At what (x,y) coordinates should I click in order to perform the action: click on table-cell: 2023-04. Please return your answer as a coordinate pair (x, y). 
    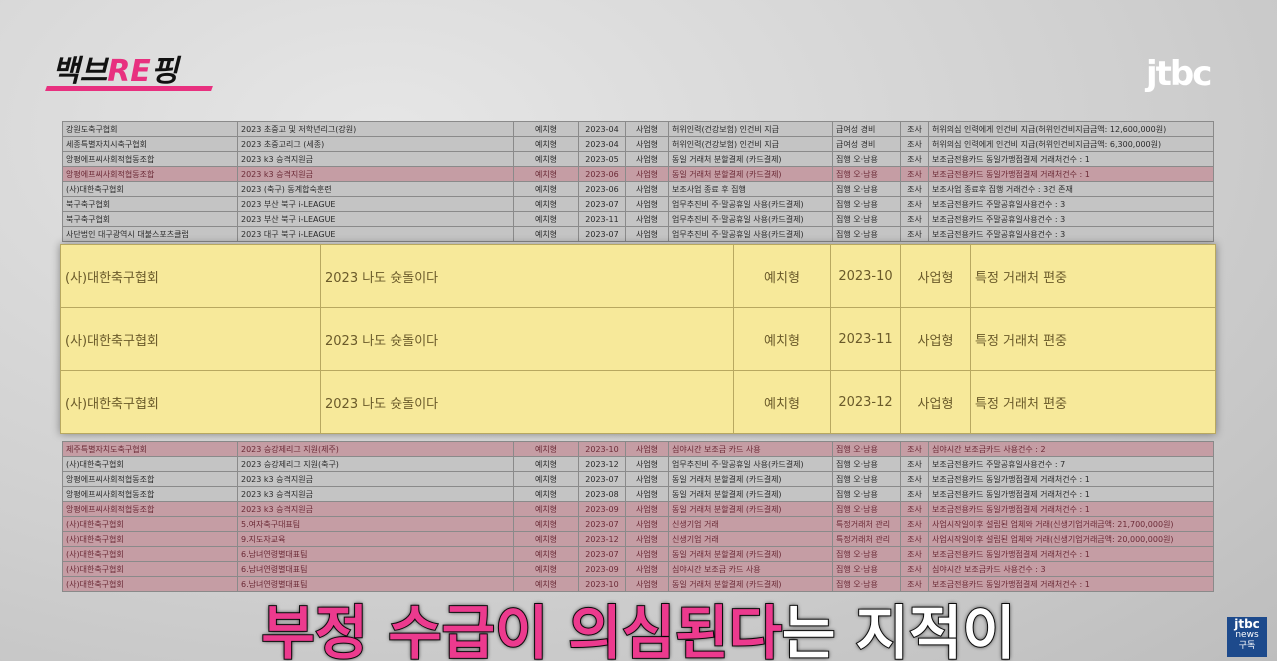
    Looking at the image, I should click on (602, 129).